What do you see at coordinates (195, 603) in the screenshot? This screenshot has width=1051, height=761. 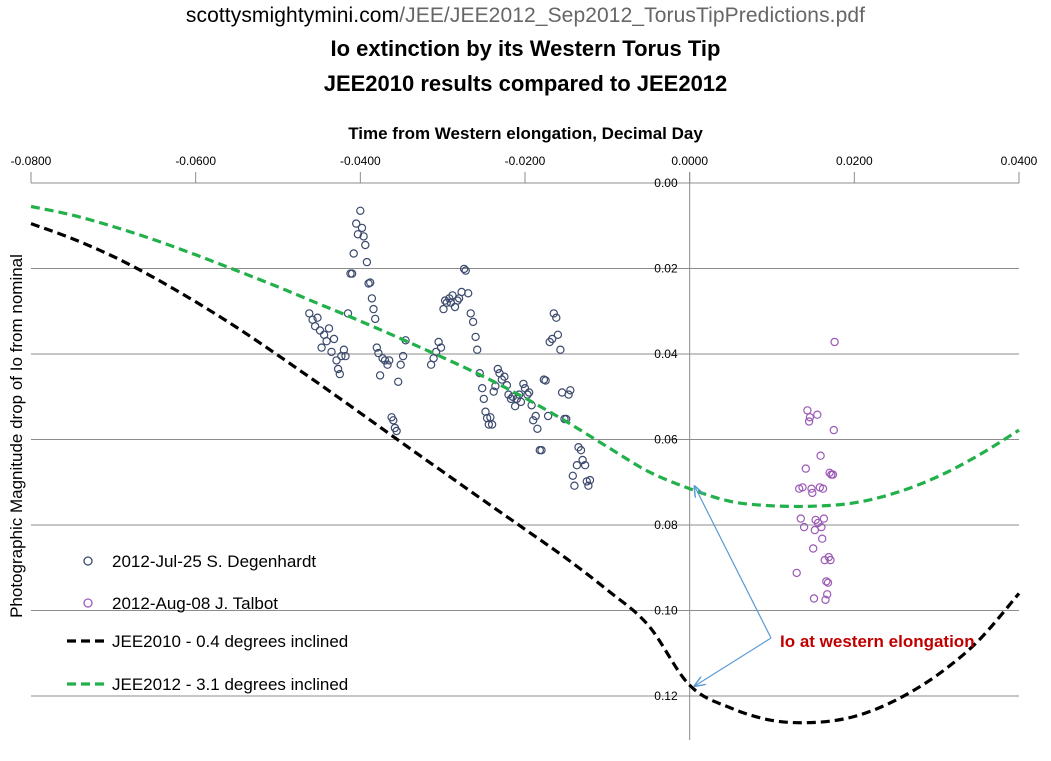 I see `legend-label: 2012-Aug-08 J. Talbot` at bounding box center [195, 603].